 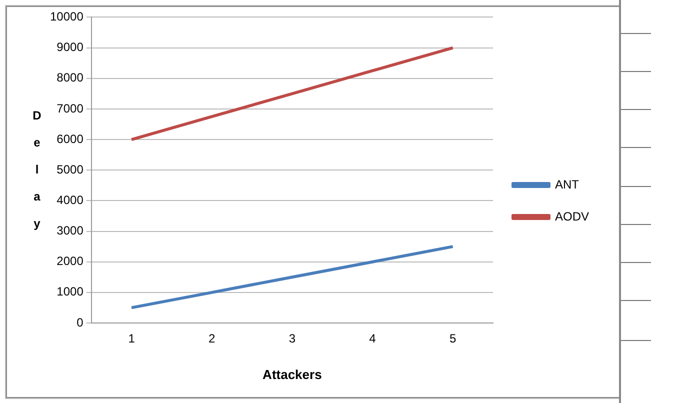 What do you see at coordinates (67, 17) in the screenshot?
I see `y-tick-label: 10000` at bounding box center [67, 17].